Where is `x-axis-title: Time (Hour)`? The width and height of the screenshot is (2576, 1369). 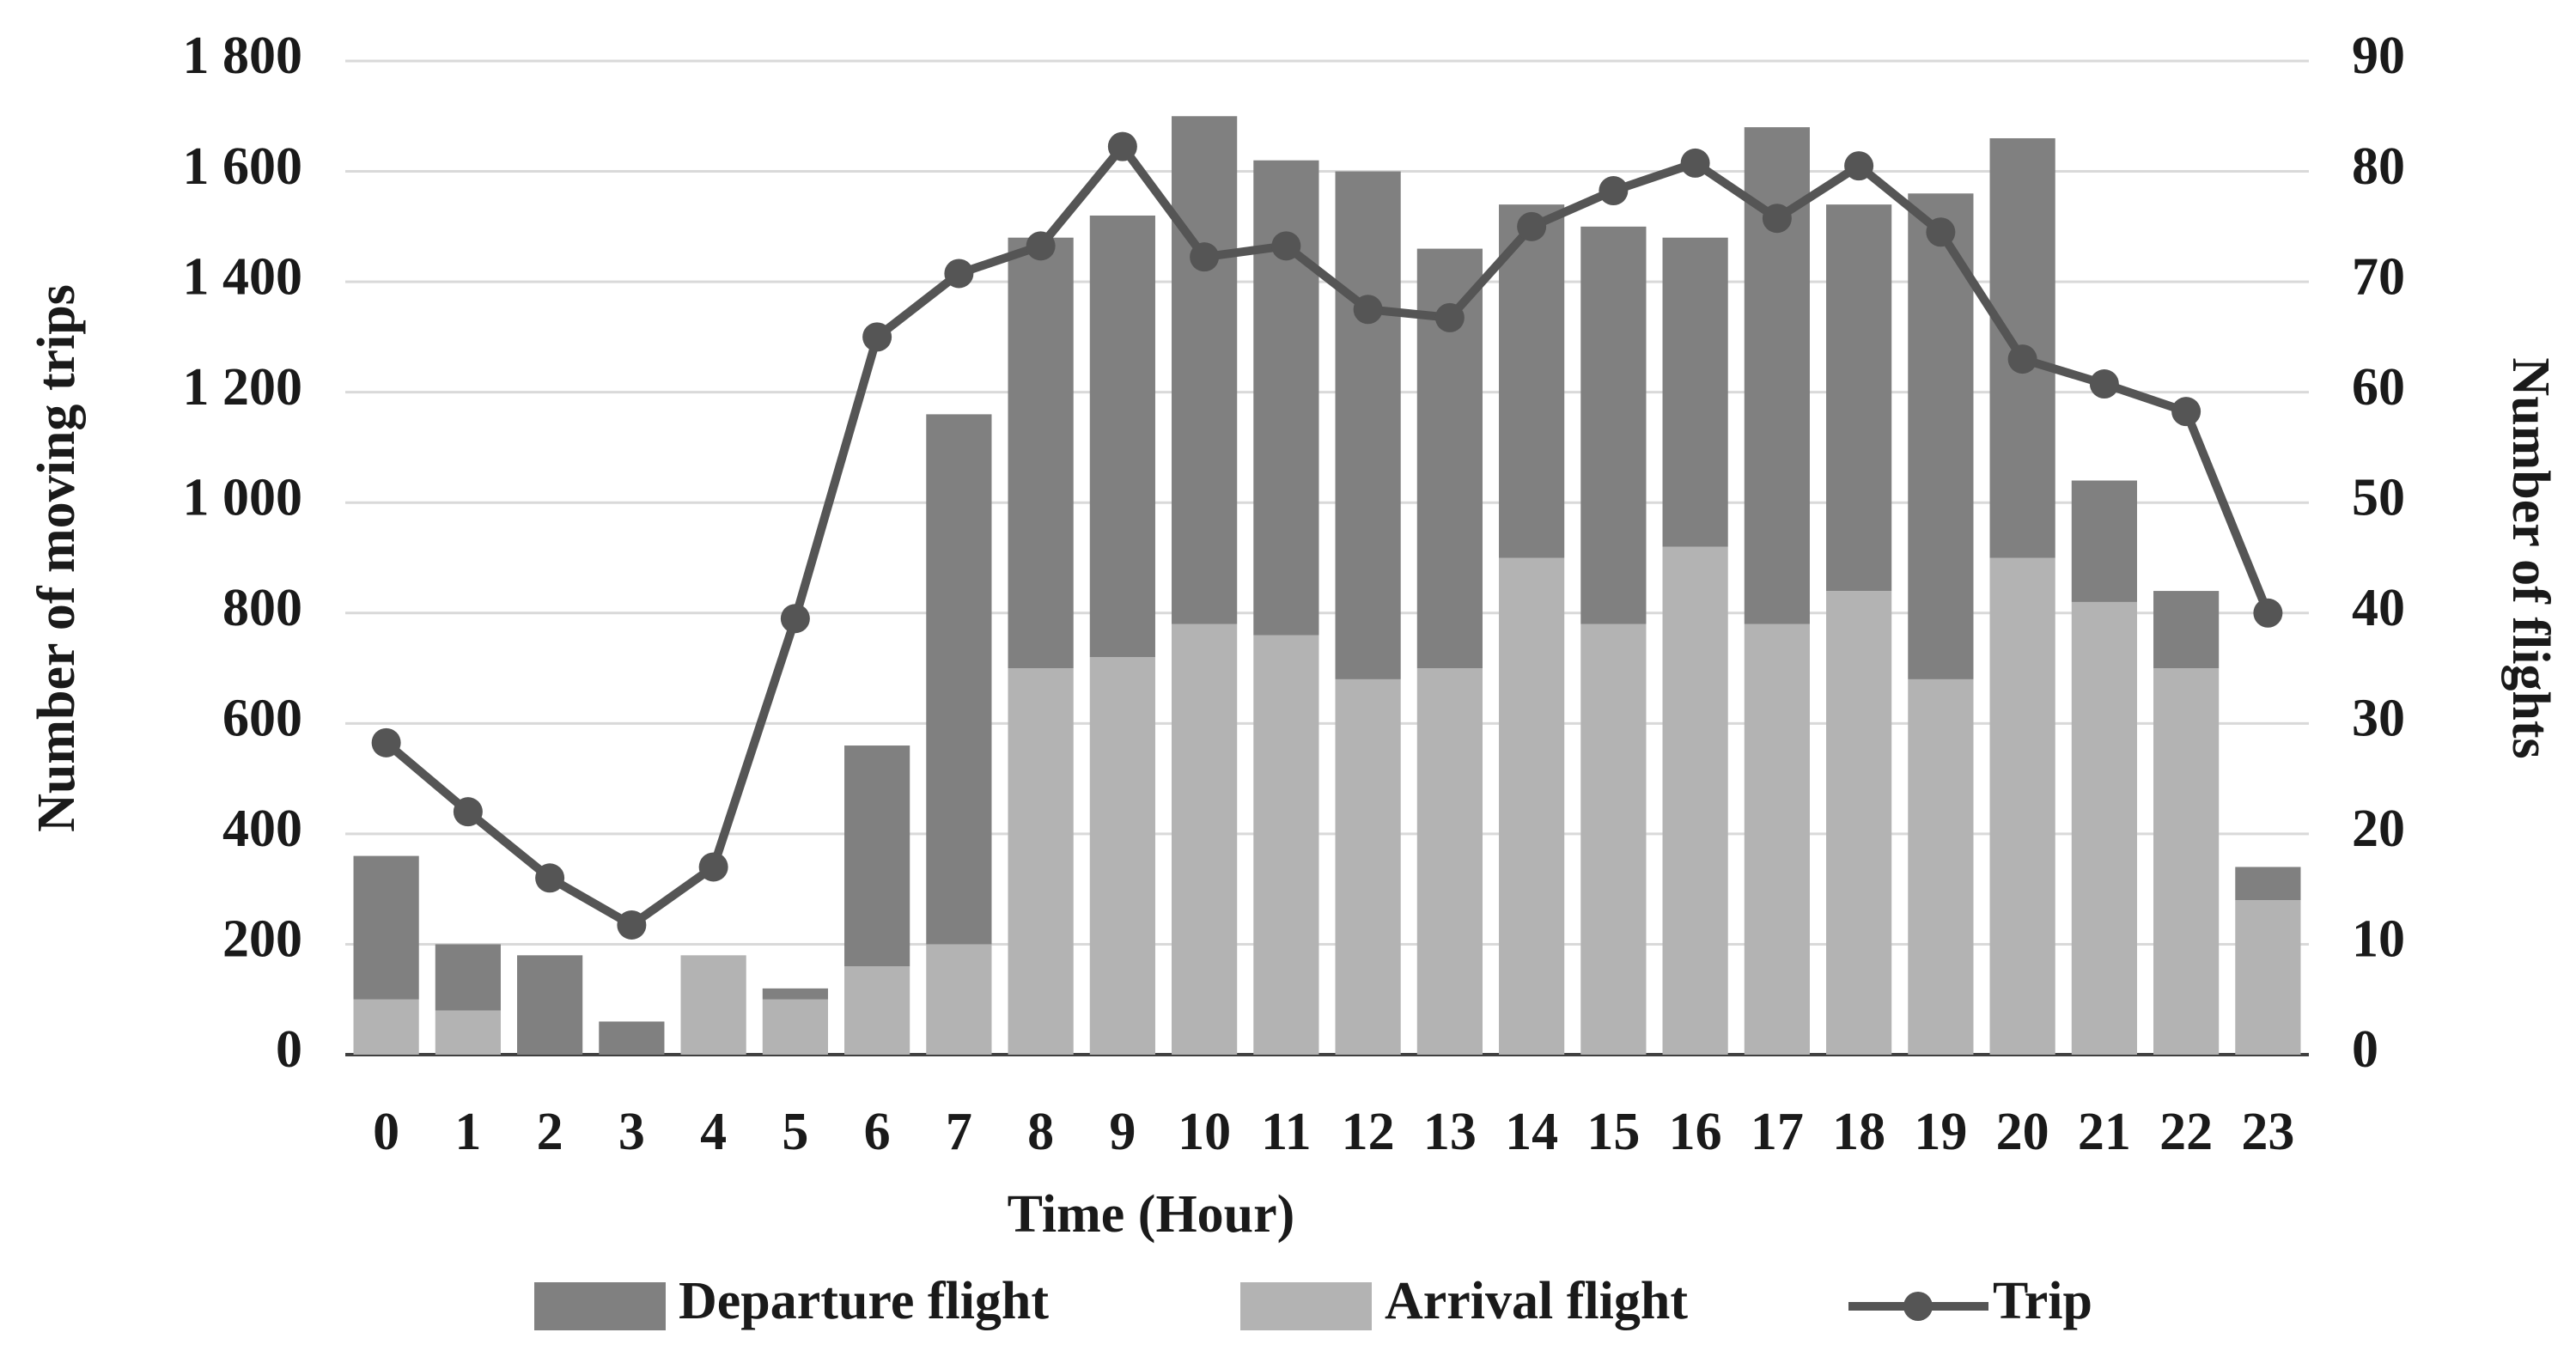 x-axis-title: Time (Hour) is located at coordinates (1151, 1214).